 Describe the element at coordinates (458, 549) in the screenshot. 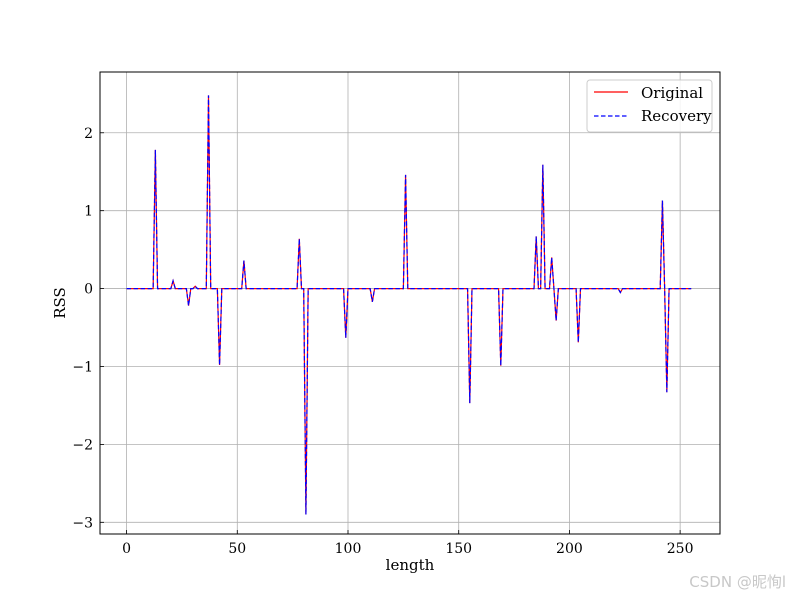

I see `x-tick-label: 150` at that location.